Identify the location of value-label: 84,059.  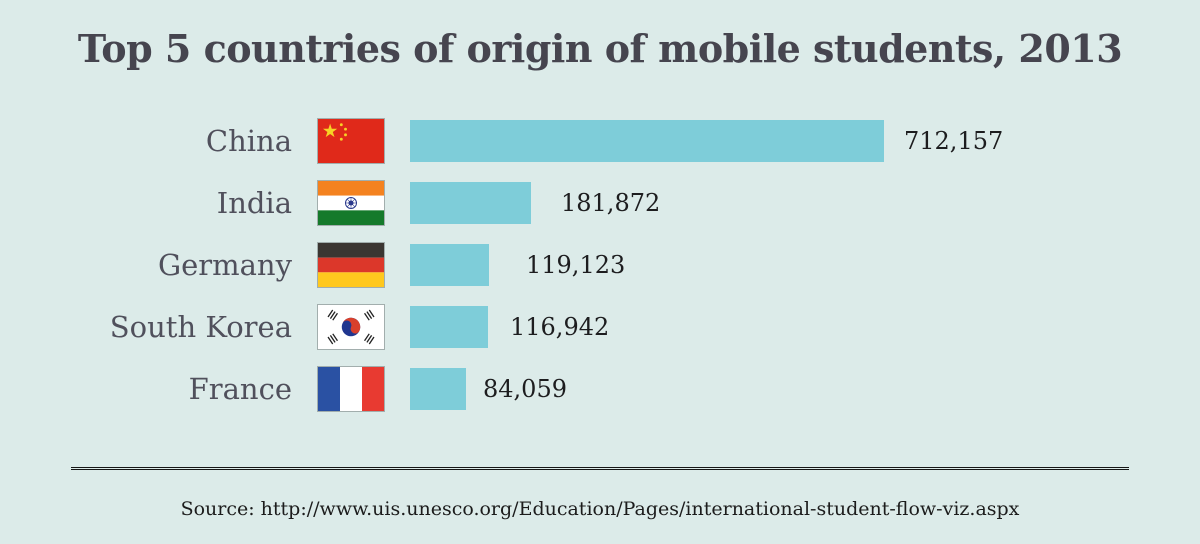
(525, 389).